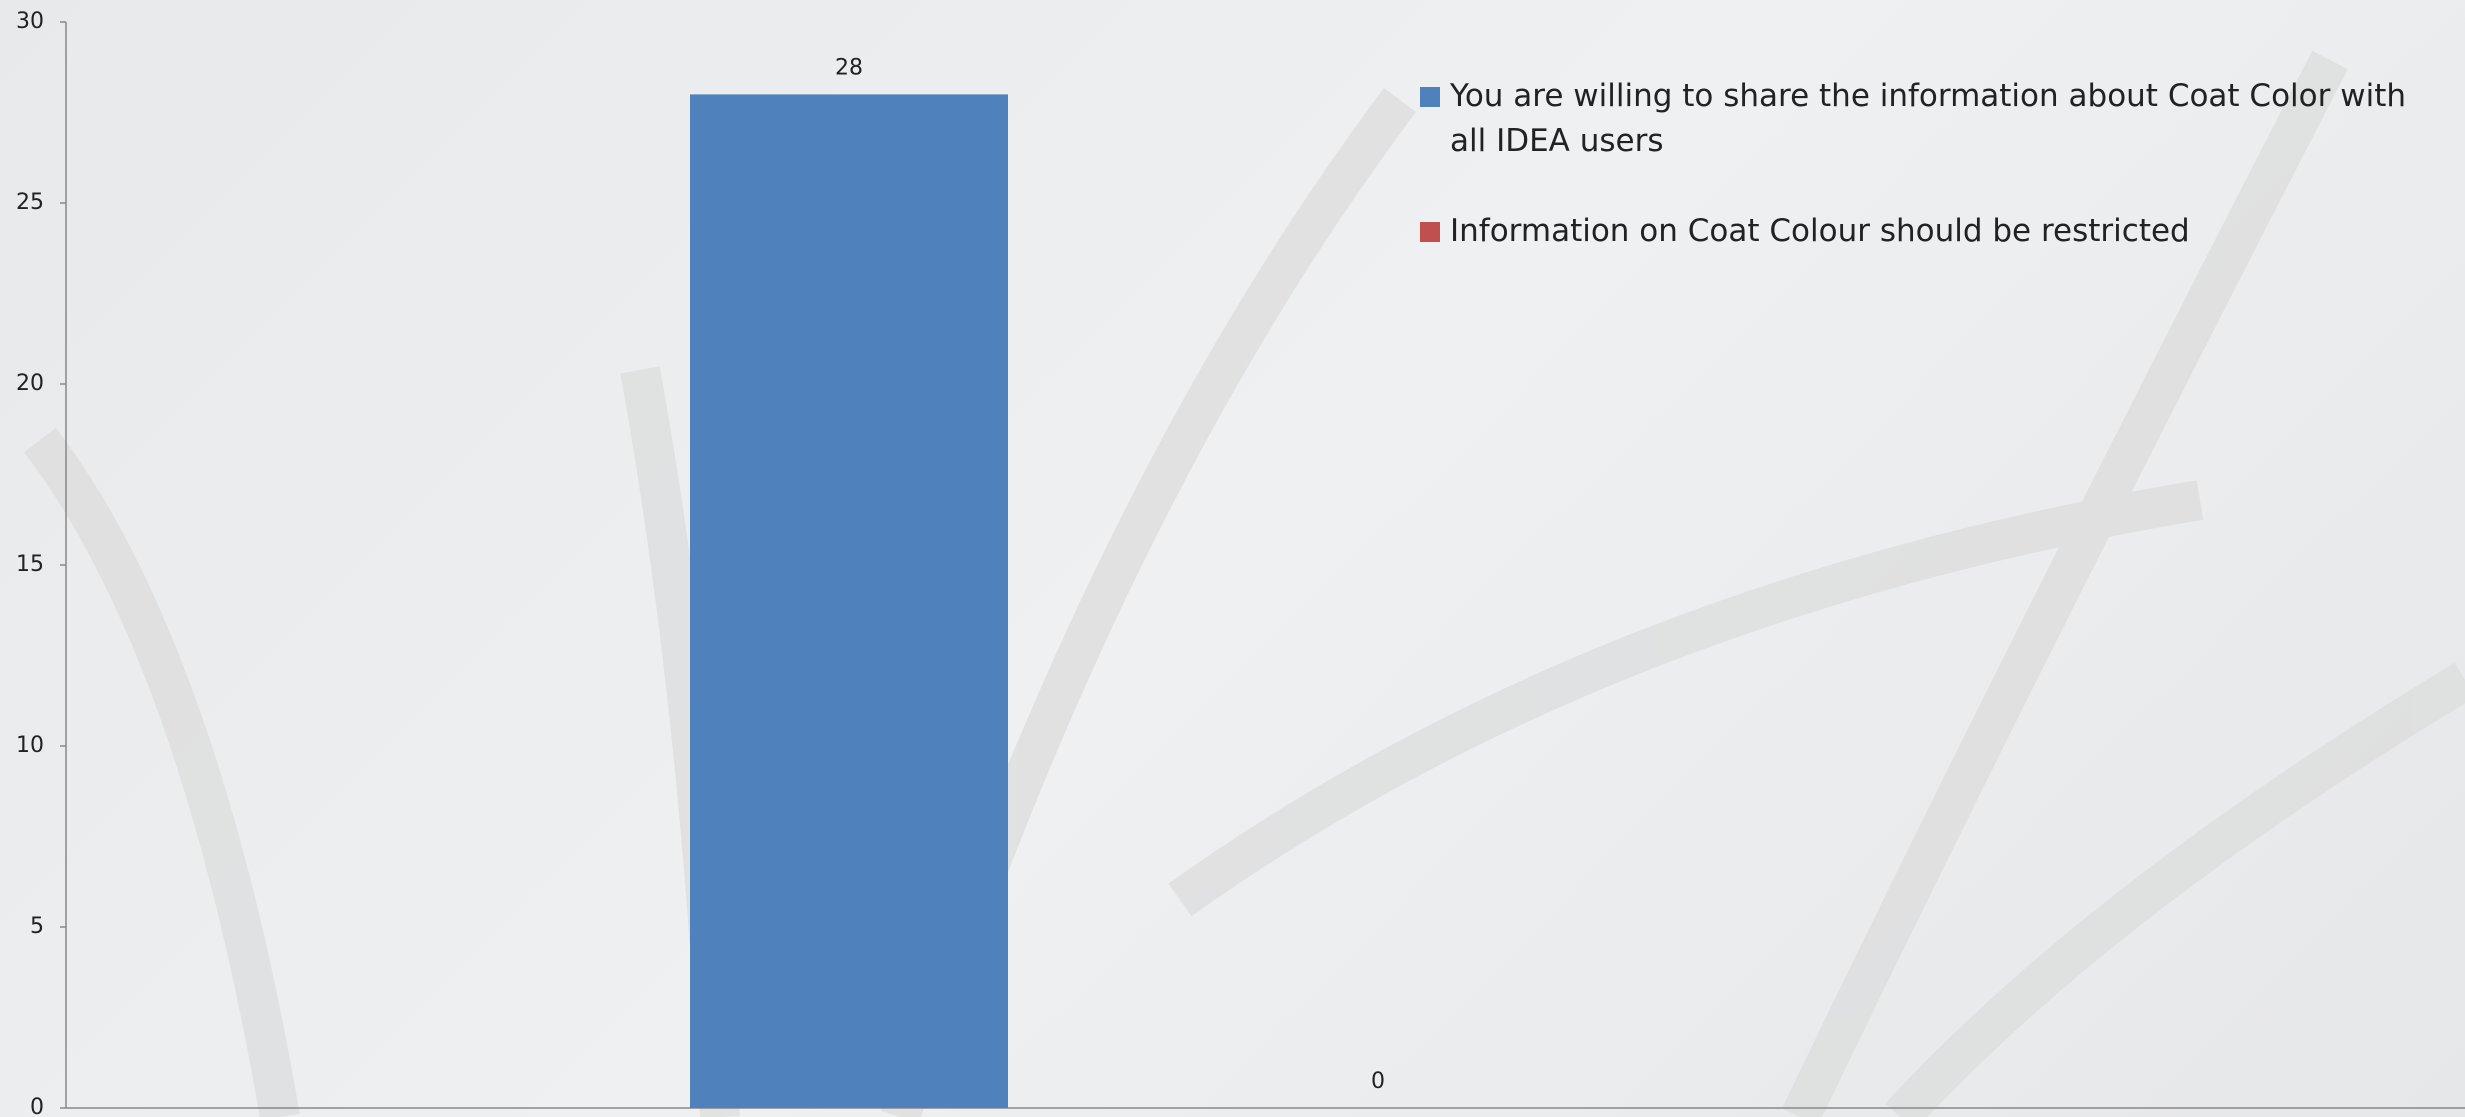  Describe the element at coordinates (37, 1106) in the screenshot. I see `y-tick-label: 0` at that location.